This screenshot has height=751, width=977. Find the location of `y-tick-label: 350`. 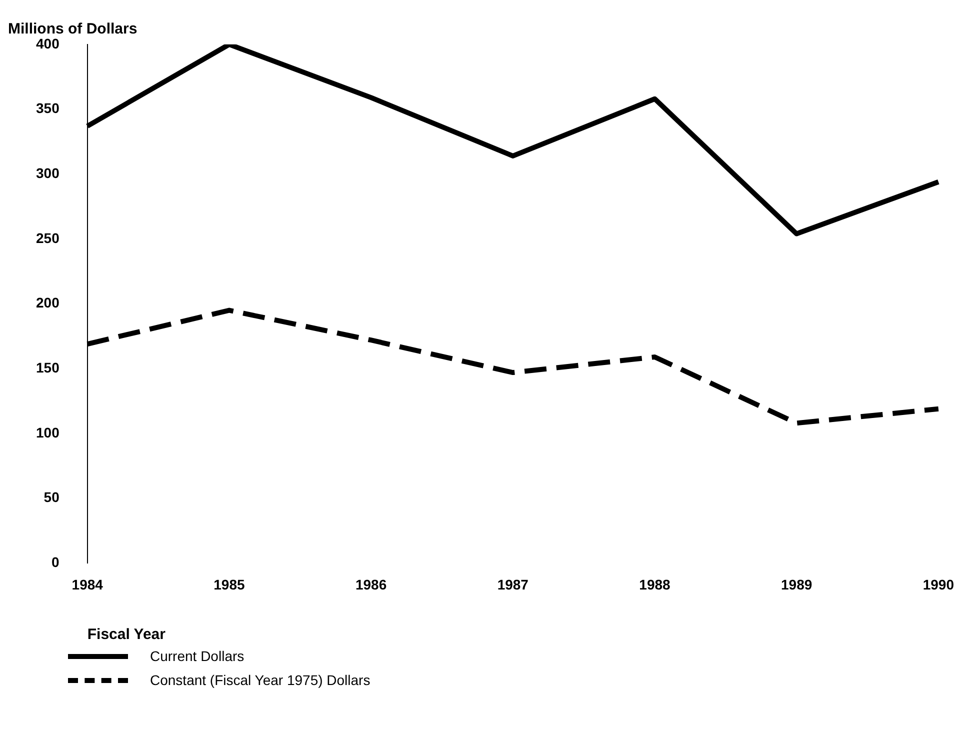

y-tick-label: 350 is located at coordinates (48, 108).